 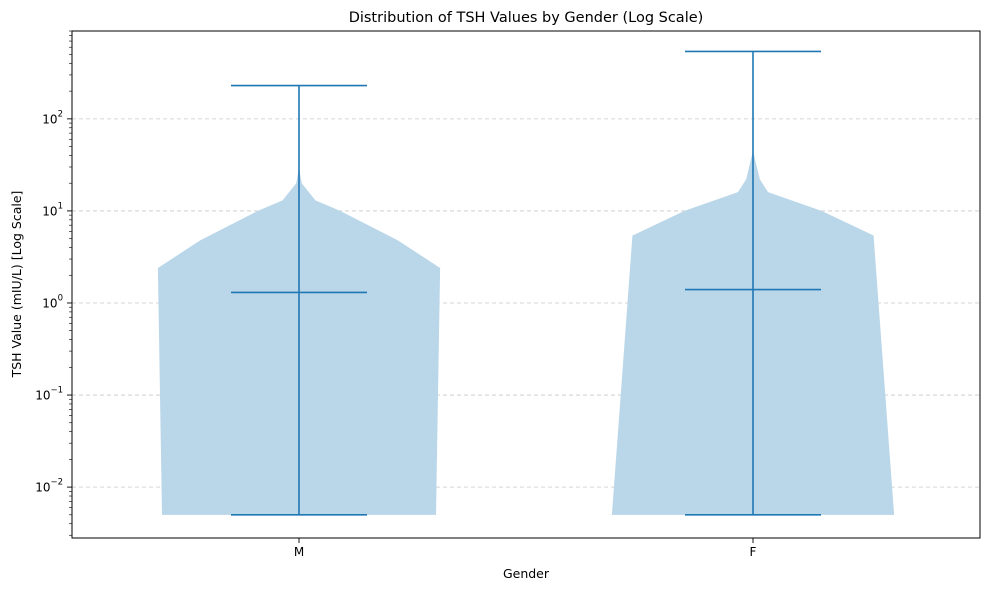 I want to click on y-tick-label-4: 10², so click(x=52, y=117).